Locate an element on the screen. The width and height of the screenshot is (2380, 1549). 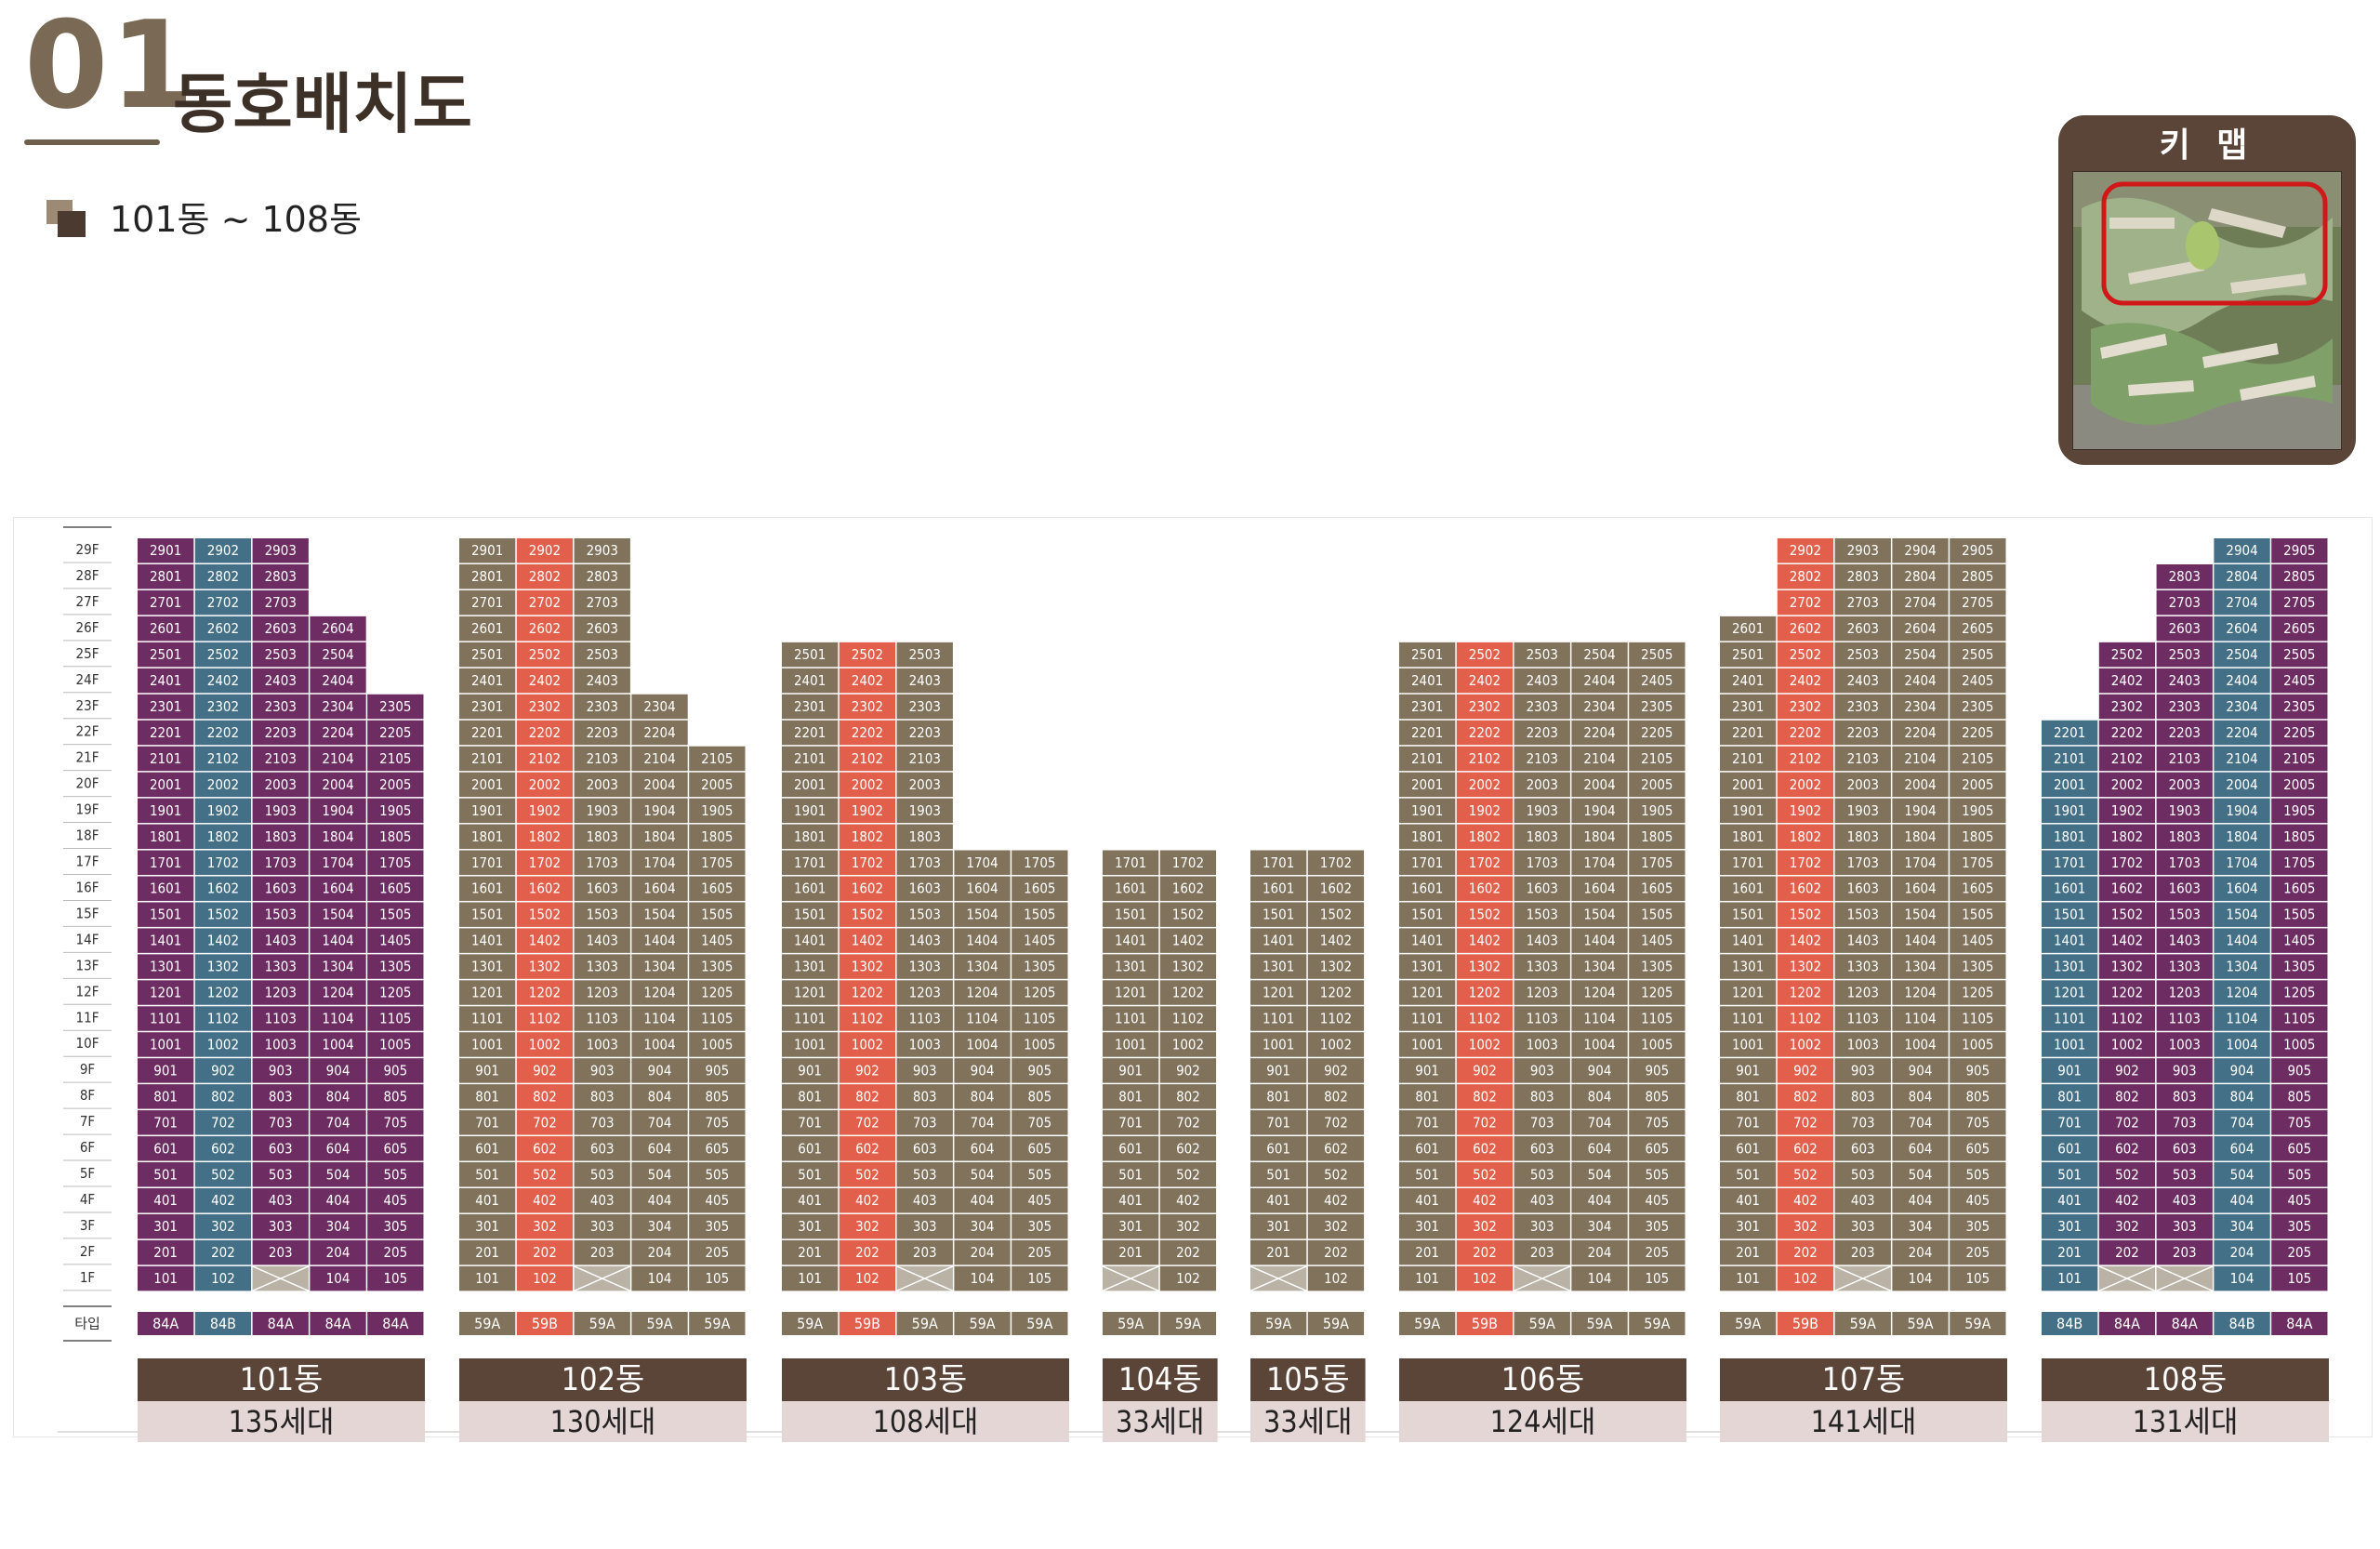
unit-cell: 505 is located at coordinates (717, 1174).